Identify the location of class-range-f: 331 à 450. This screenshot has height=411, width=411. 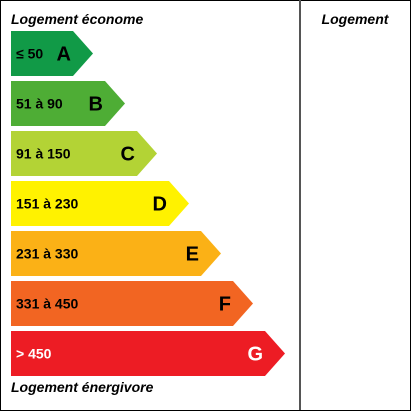
(47, 304).